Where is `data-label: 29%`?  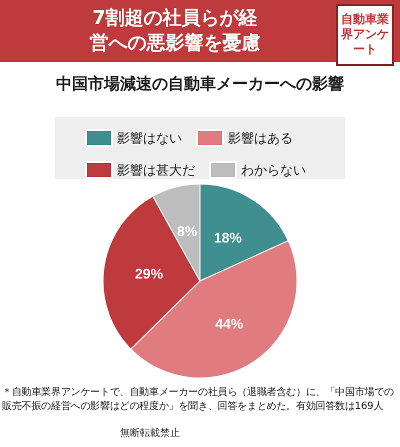
data-label: 29% is located at coordinates (149, 274).